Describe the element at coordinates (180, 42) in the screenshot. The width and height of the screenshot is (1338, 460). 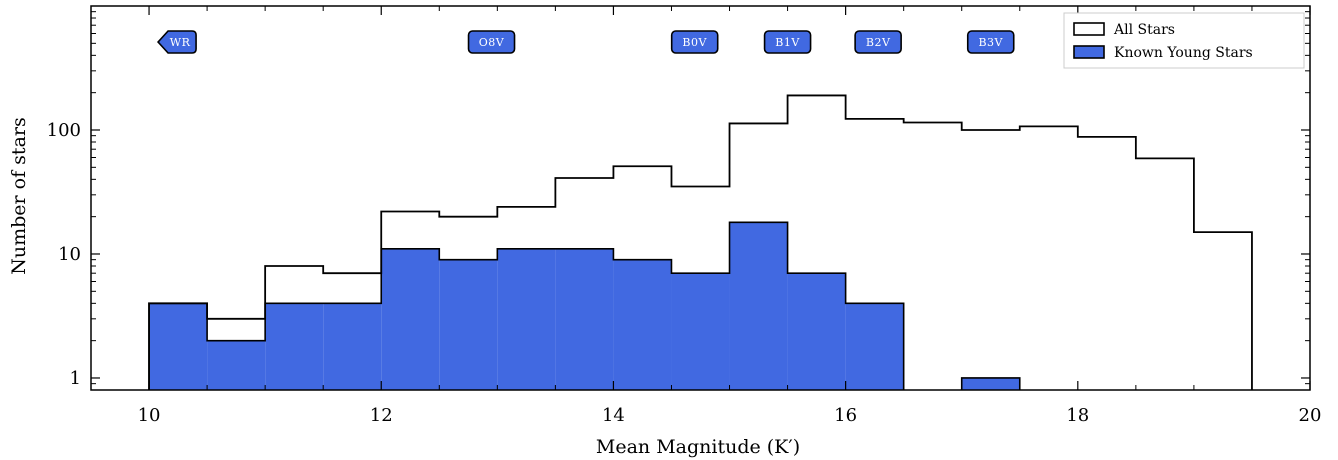
I see `tag-label: WR` at that location.